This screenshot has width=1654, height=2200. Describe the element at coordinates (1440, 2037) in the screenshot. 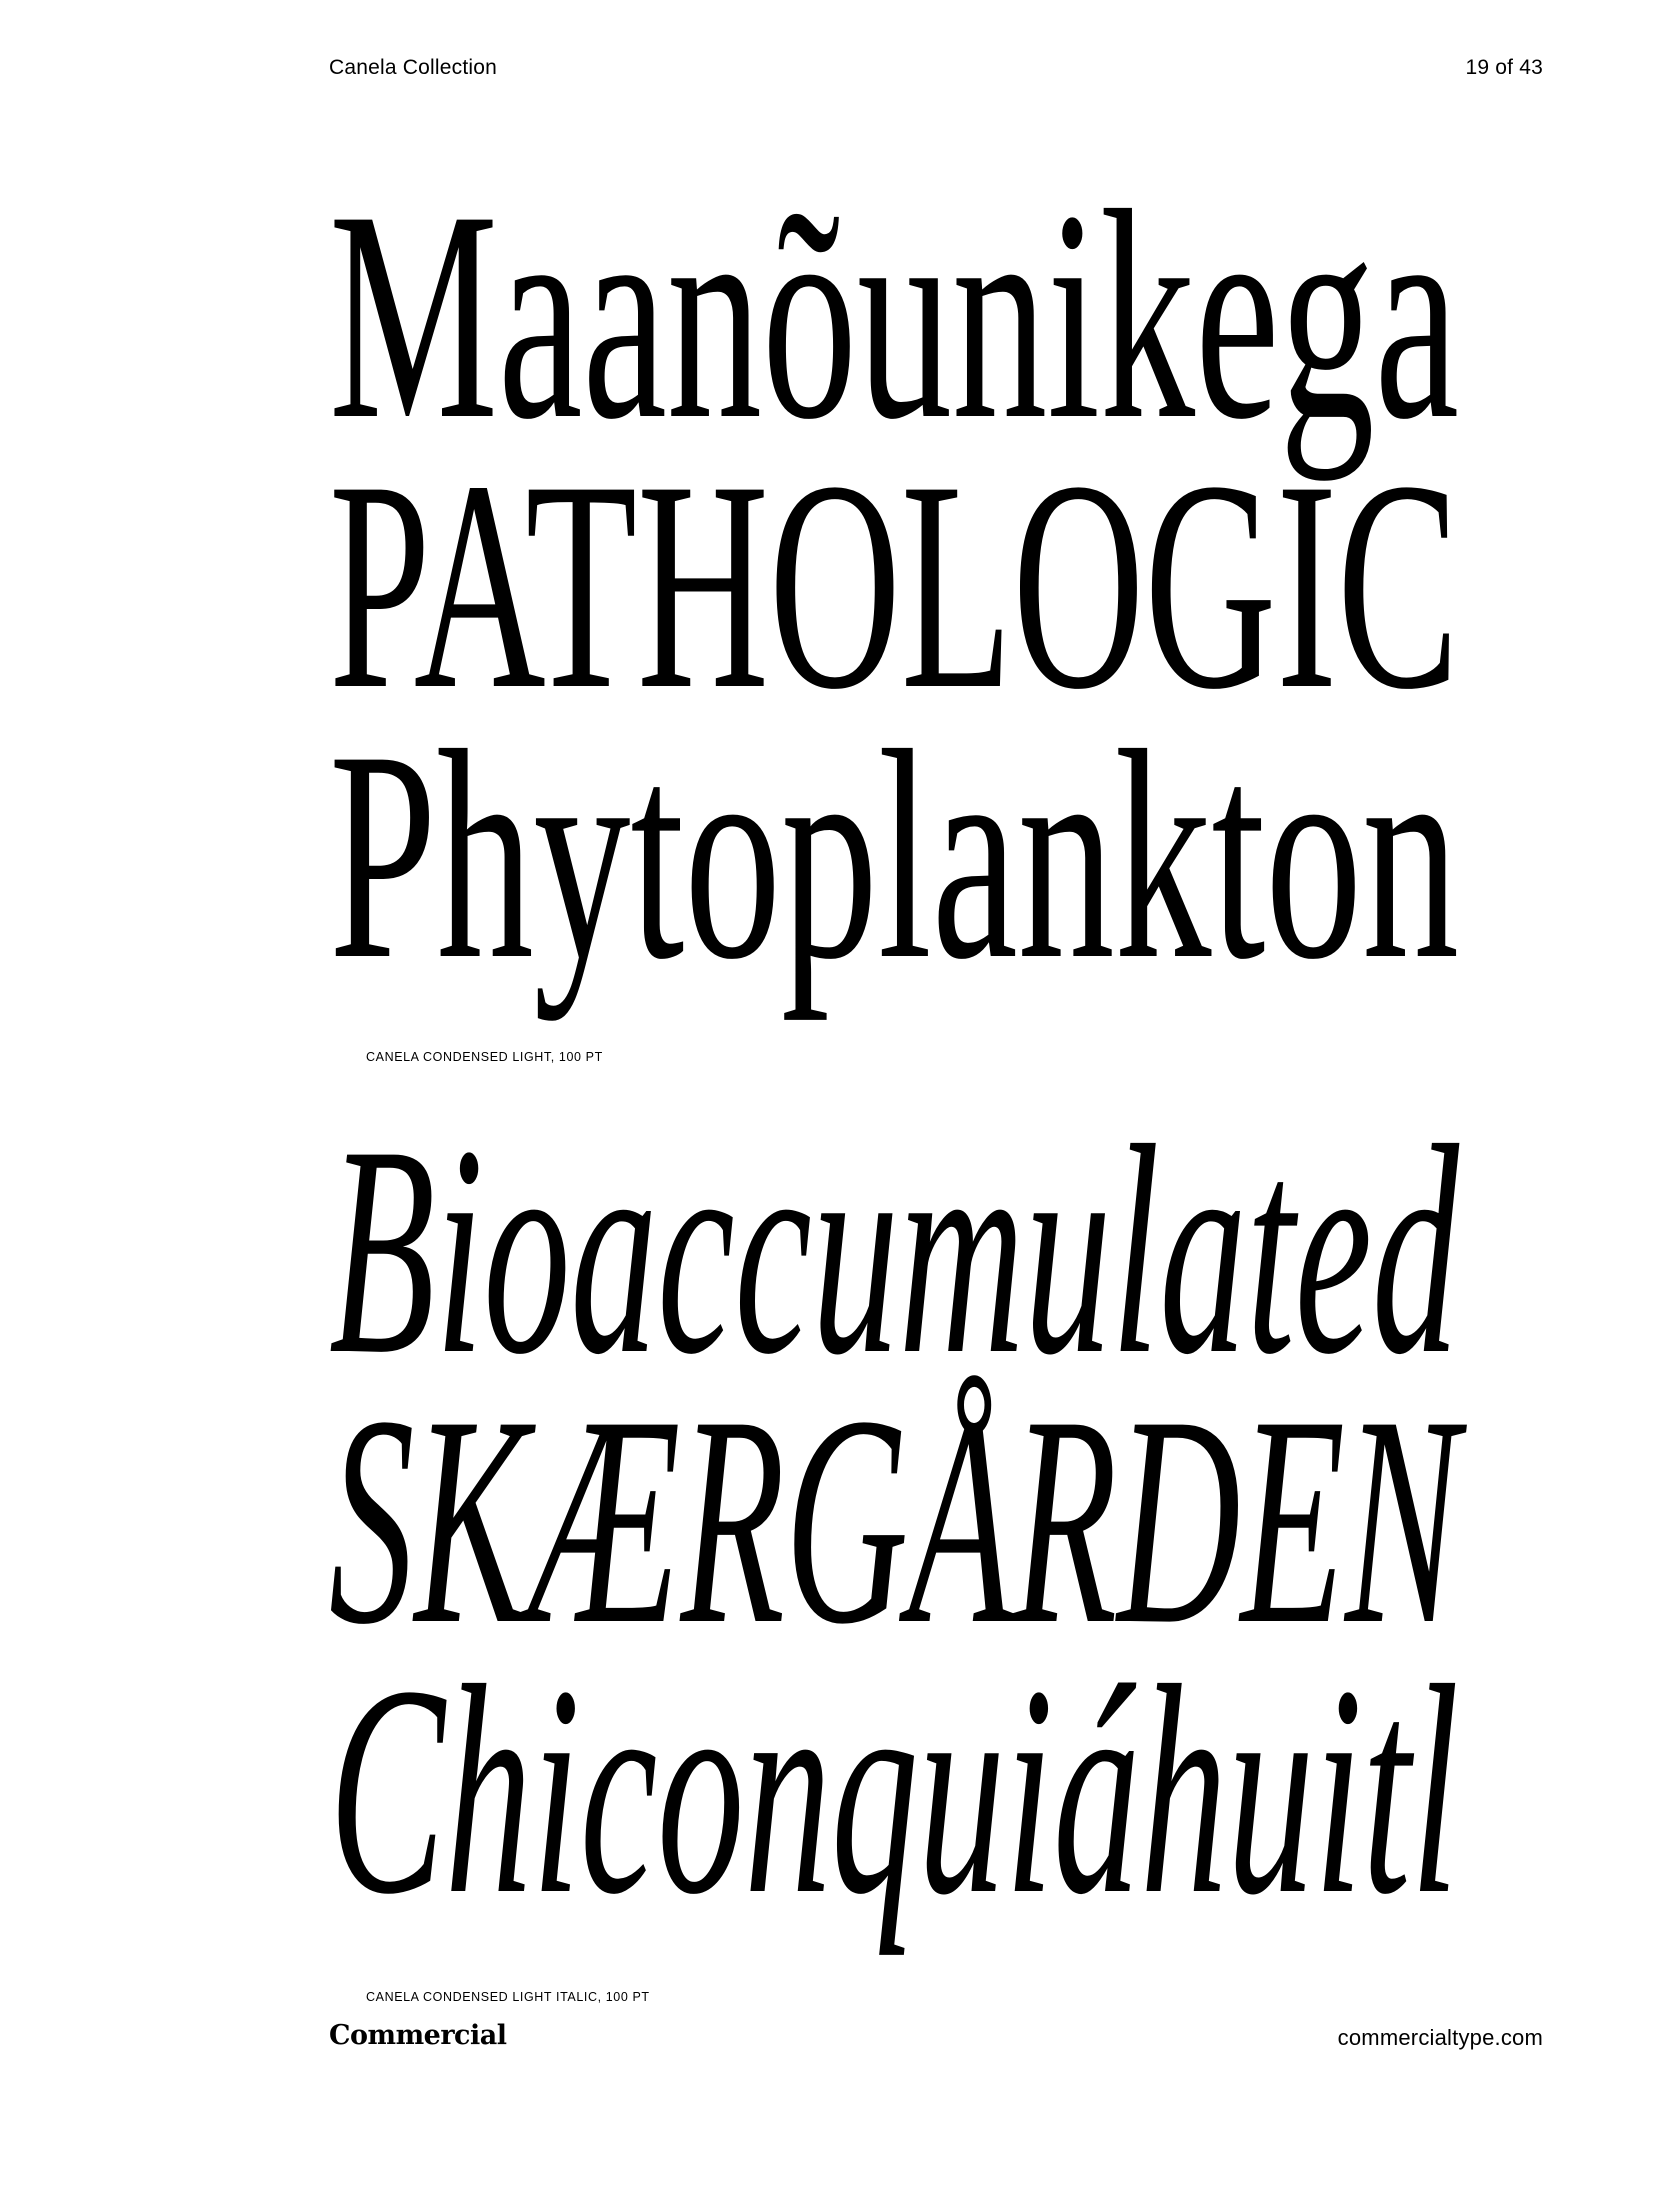

I see `website-link: commercialtype.com` at that location.